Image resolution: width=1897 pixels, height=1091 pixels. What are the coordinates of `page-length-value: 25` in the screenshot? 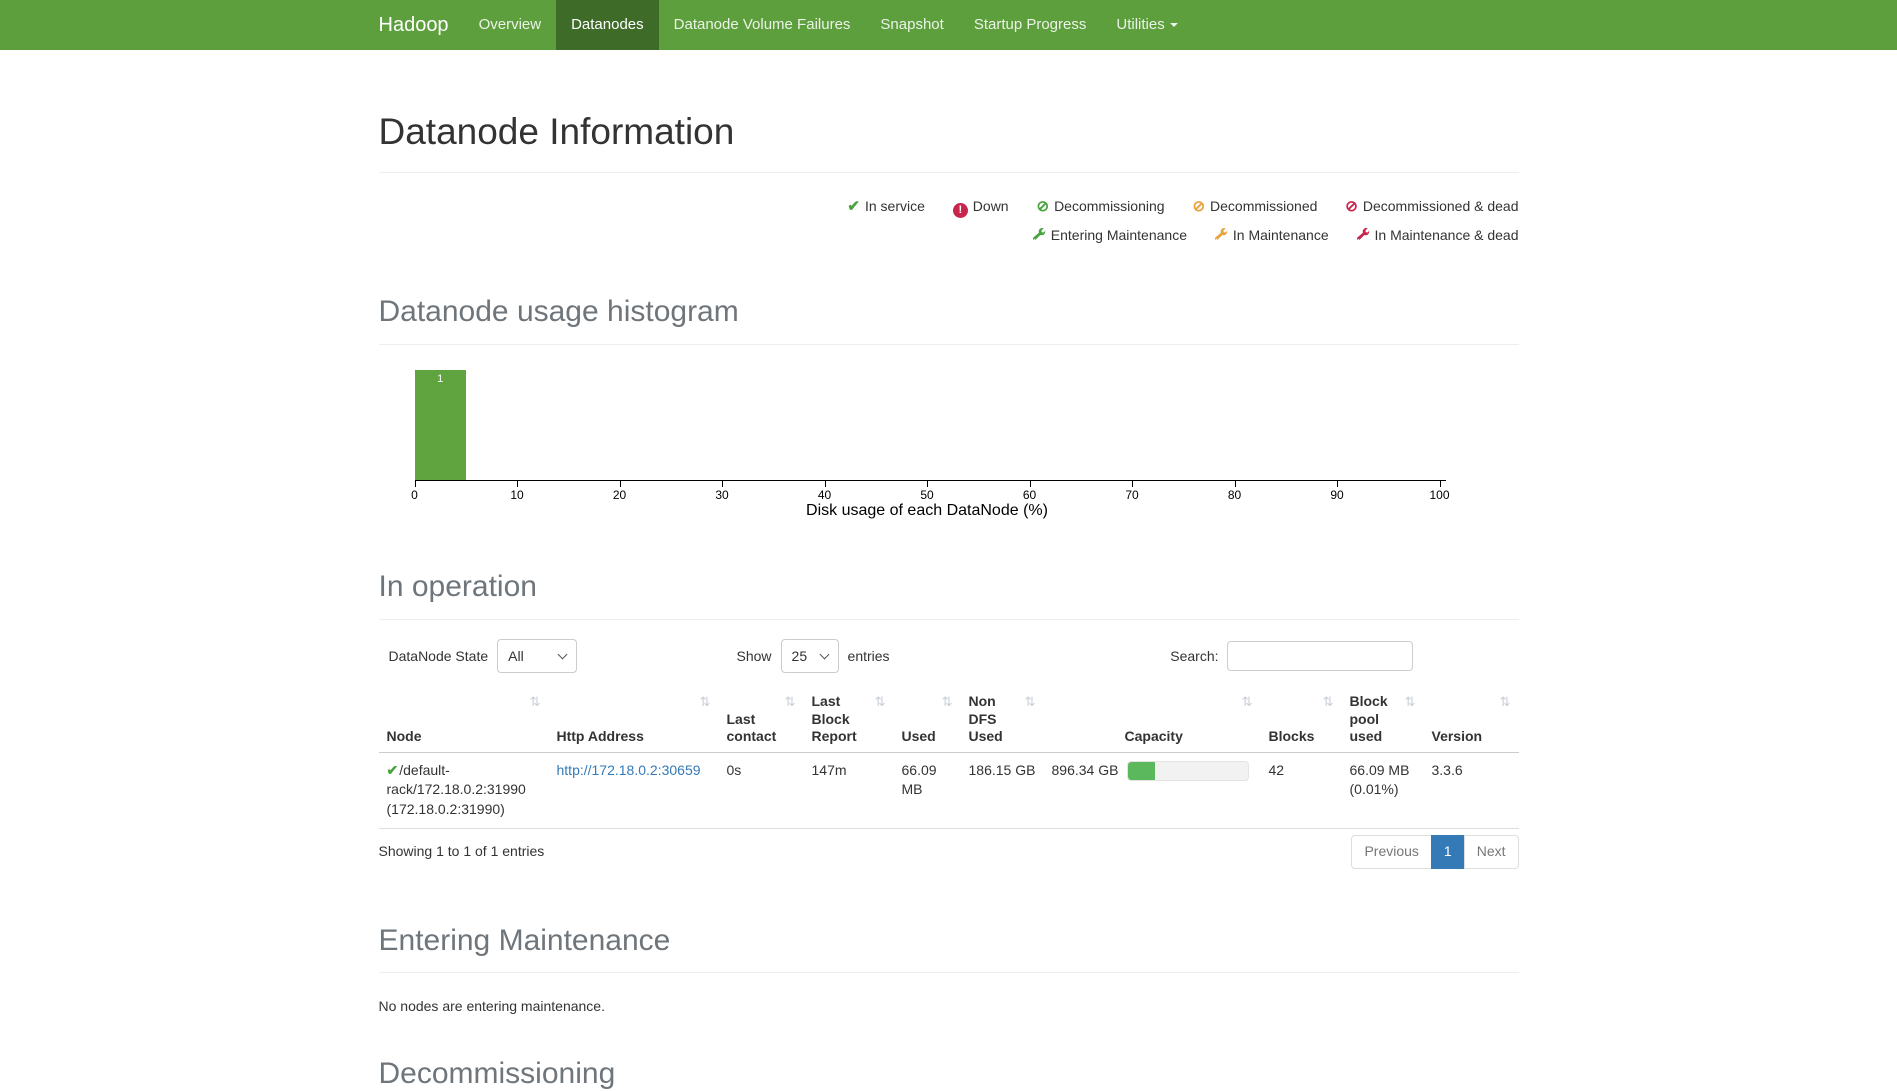 It's located at (799, 656).